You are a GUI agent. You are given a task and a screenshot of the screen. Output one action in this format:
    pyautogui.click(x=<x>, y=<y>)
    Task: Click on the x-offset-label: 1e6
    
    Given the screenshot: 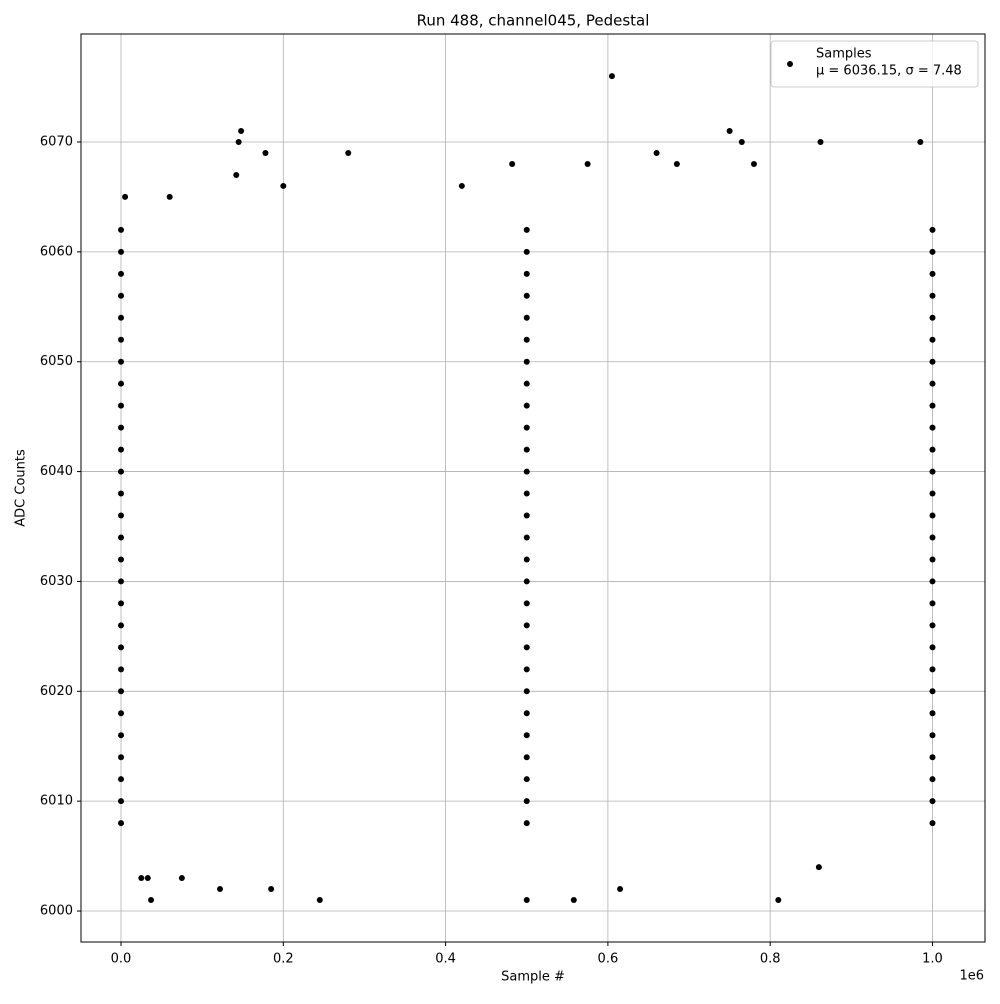 What is the action you would take?
    pyautogui.click(x=971, y=976)
    